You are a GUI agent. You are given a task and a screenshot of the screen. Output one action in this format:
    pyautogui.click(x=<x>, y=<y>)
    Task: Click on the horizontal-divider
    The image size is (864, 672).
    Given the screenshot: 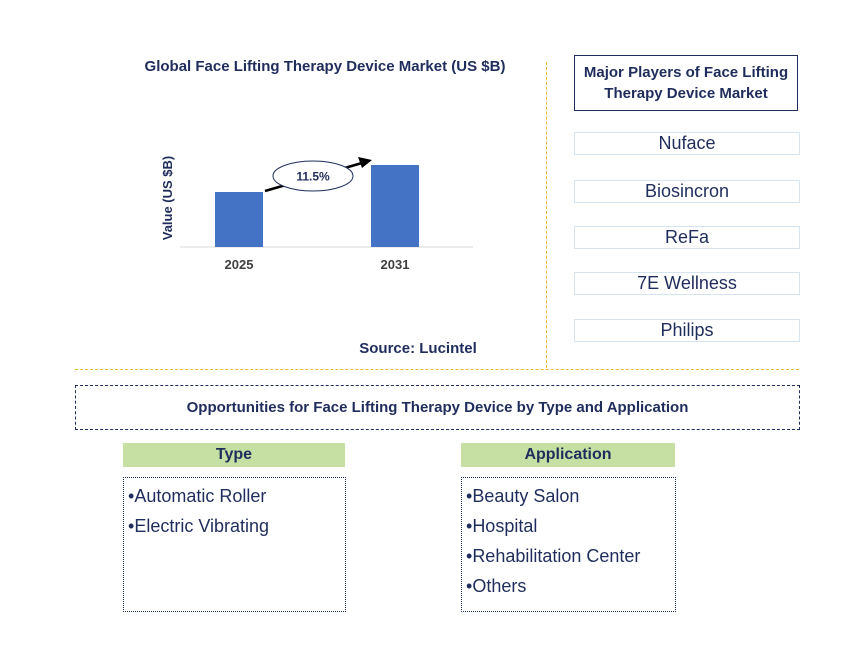 What is the action you would take?
    pyautogui.click(x=437, y=369)
    